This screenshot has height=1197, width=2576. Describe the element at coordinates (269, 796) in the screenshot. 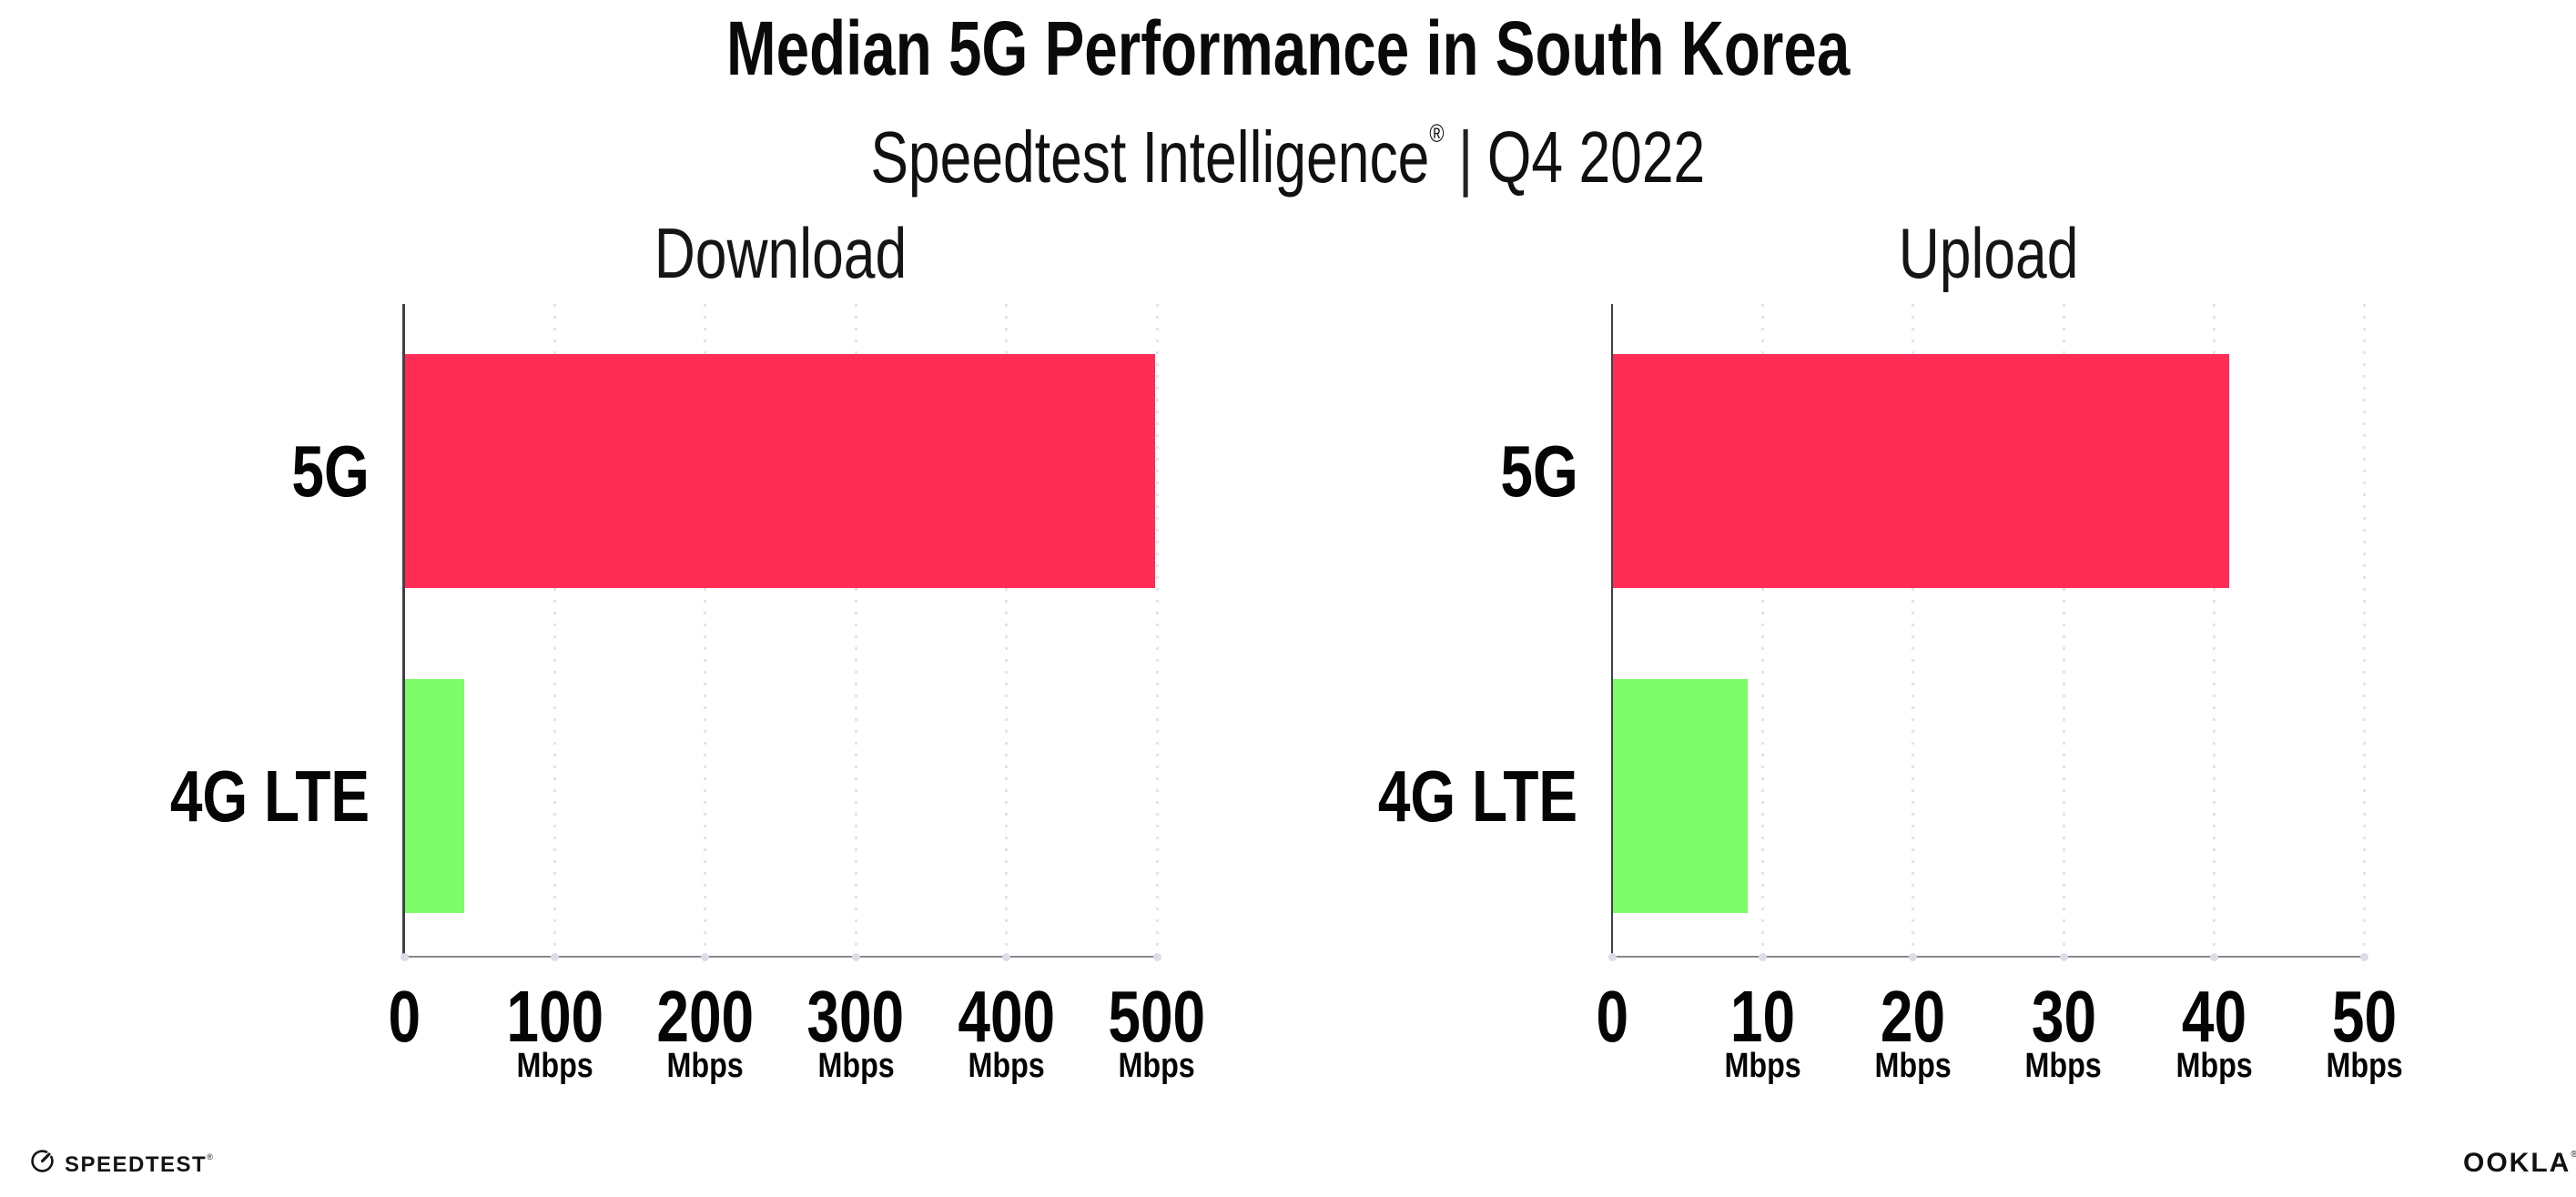

I see `category-label-download-4g-lte: 4G LTE` at that location.